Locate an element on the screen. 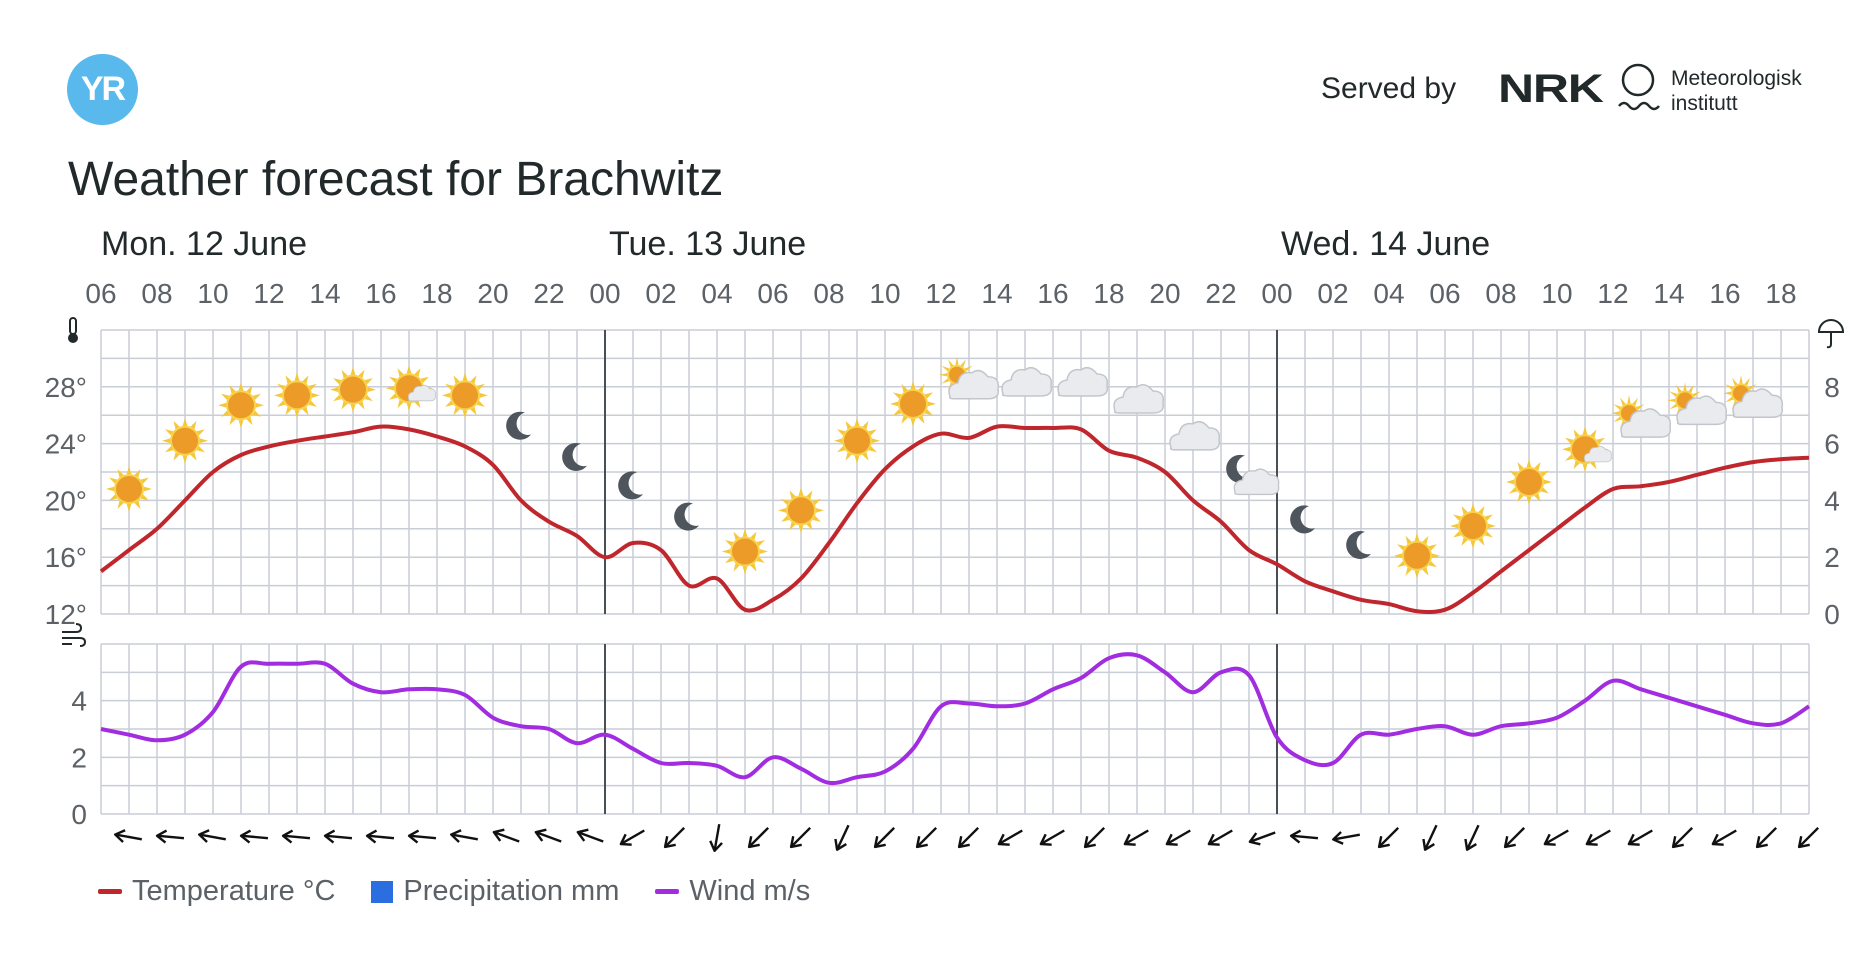 This screenshot has width=1869, height=965. legend-wind: Wind m/s is located at coordinates (732, 891).